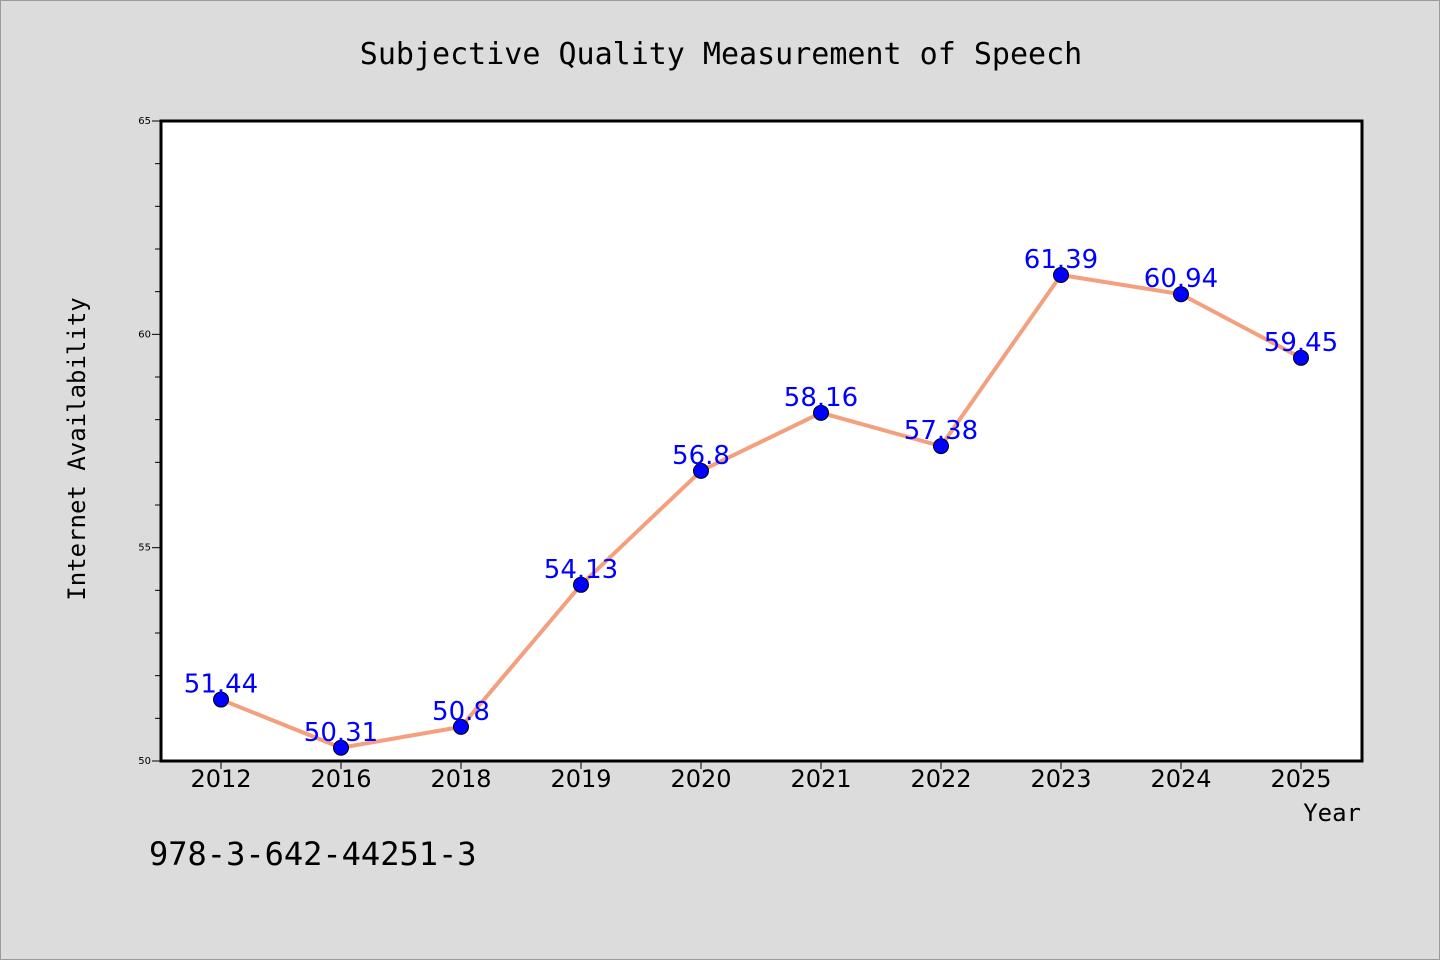  What do you see at coordinates (581, 570) in the screenshot?
I see `data-label: 54.13` at bounding box center [581, 570].